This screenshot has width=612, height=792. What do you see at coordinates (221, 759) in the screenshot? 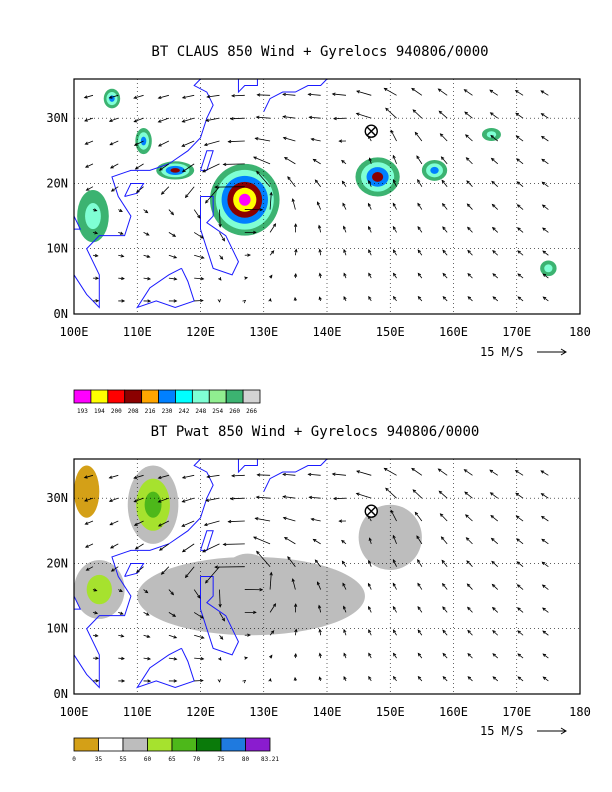
I see `colorbar-label: 75` at bounding box center [221, 759].